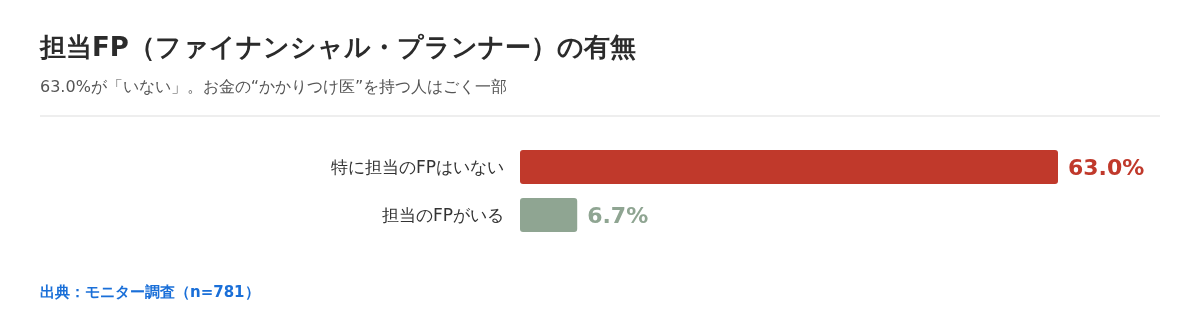 This screenshot has width=1200, height=336. Describe the element at coordinates (618, 215) in the screenshot. I see `value-label: 6.7%` at that location.